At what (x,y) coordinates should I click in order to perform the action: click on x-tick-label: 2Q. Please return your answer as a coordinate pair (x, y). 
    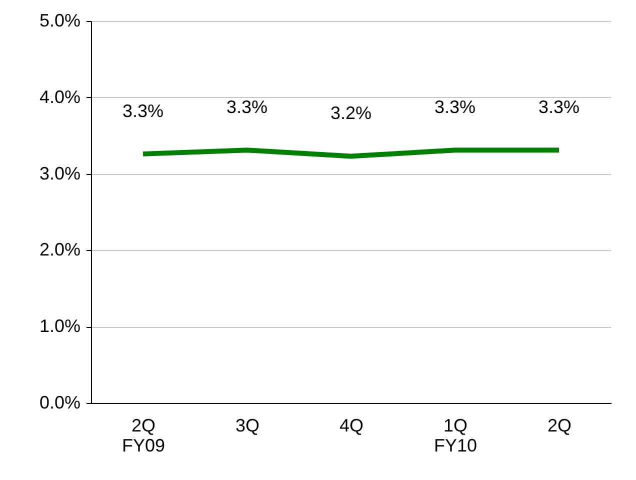
    Looking at the image, I should click on (559, 426).